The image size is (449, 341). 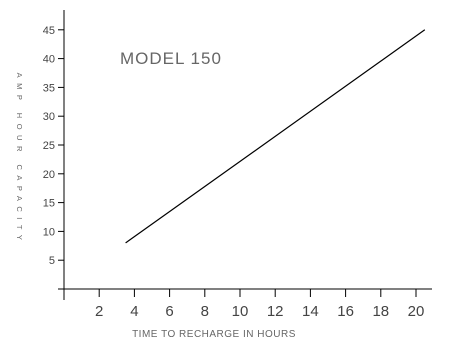 What do you see at coordinates (49, 60) in the screenshot?
I see `y-tick-label: 40` at bounding box center [49, 60].